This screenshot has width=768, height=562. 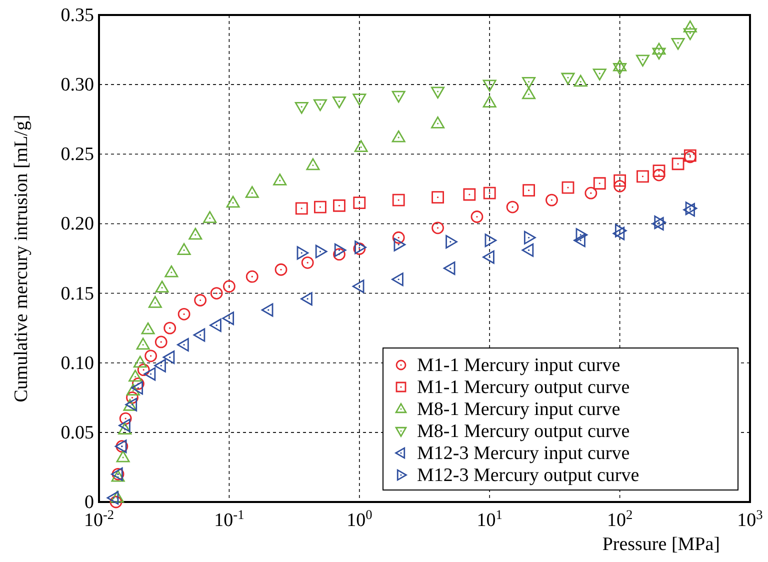 I want to click on y-tick-label: 0.30, so click(x=77, y=85).